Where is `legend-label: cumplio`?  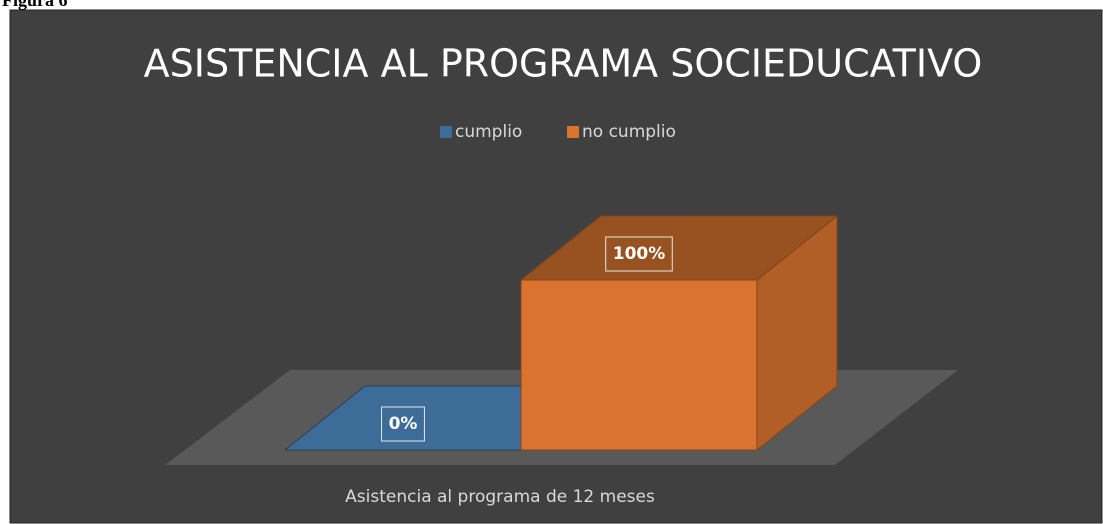
legend-label: cumplio is located at coordinates (488, 132).